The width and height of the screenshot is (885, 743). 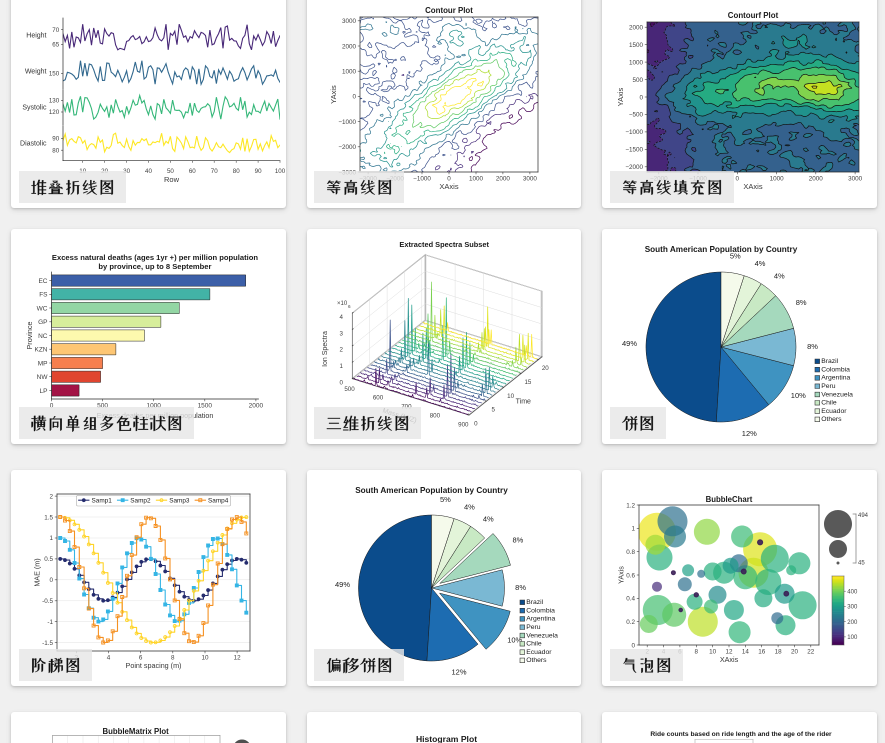 What do you see at coordinates (173, 658) in the screenshot?
I see `svg-text: 8` at bounding box center [173, 658].